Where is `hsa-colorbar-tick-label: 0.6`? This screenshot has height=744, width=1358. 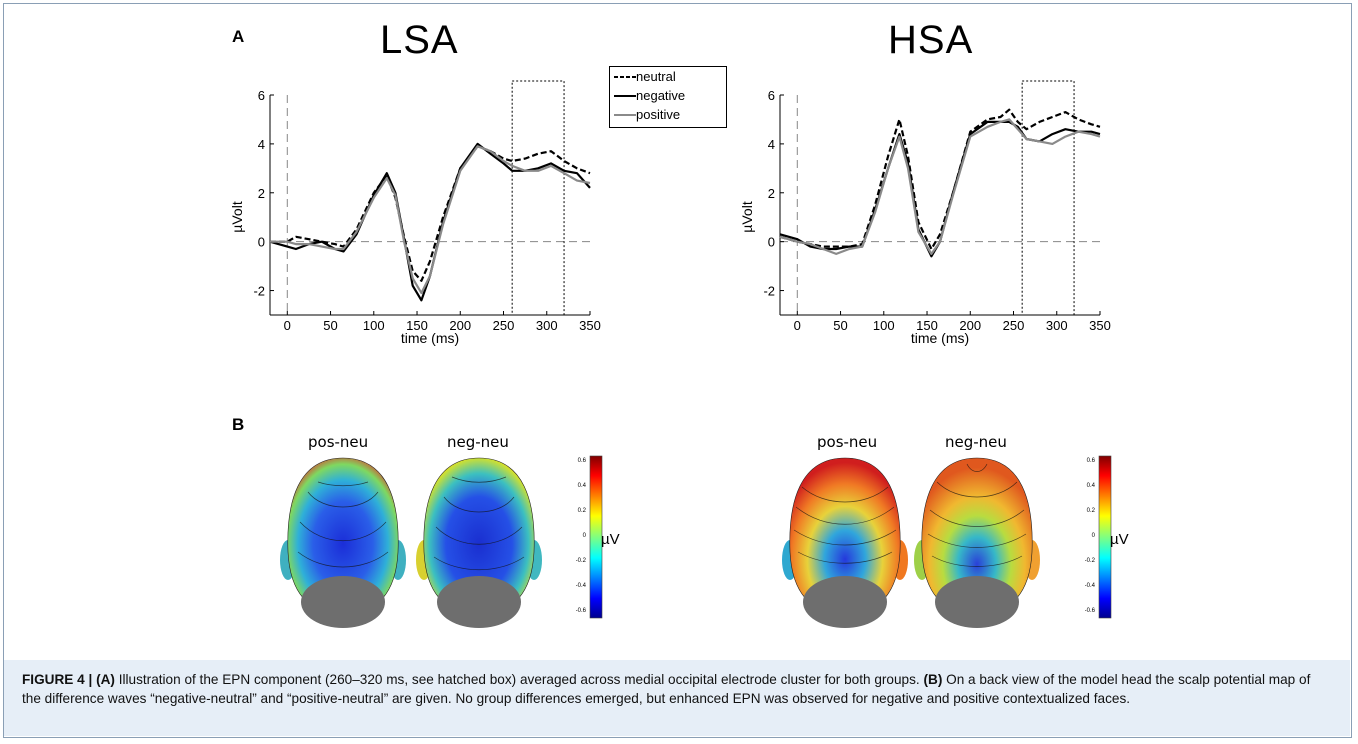
hsa-colorbar-tick-label: 0.6 is located at coordinates (1091, 461).